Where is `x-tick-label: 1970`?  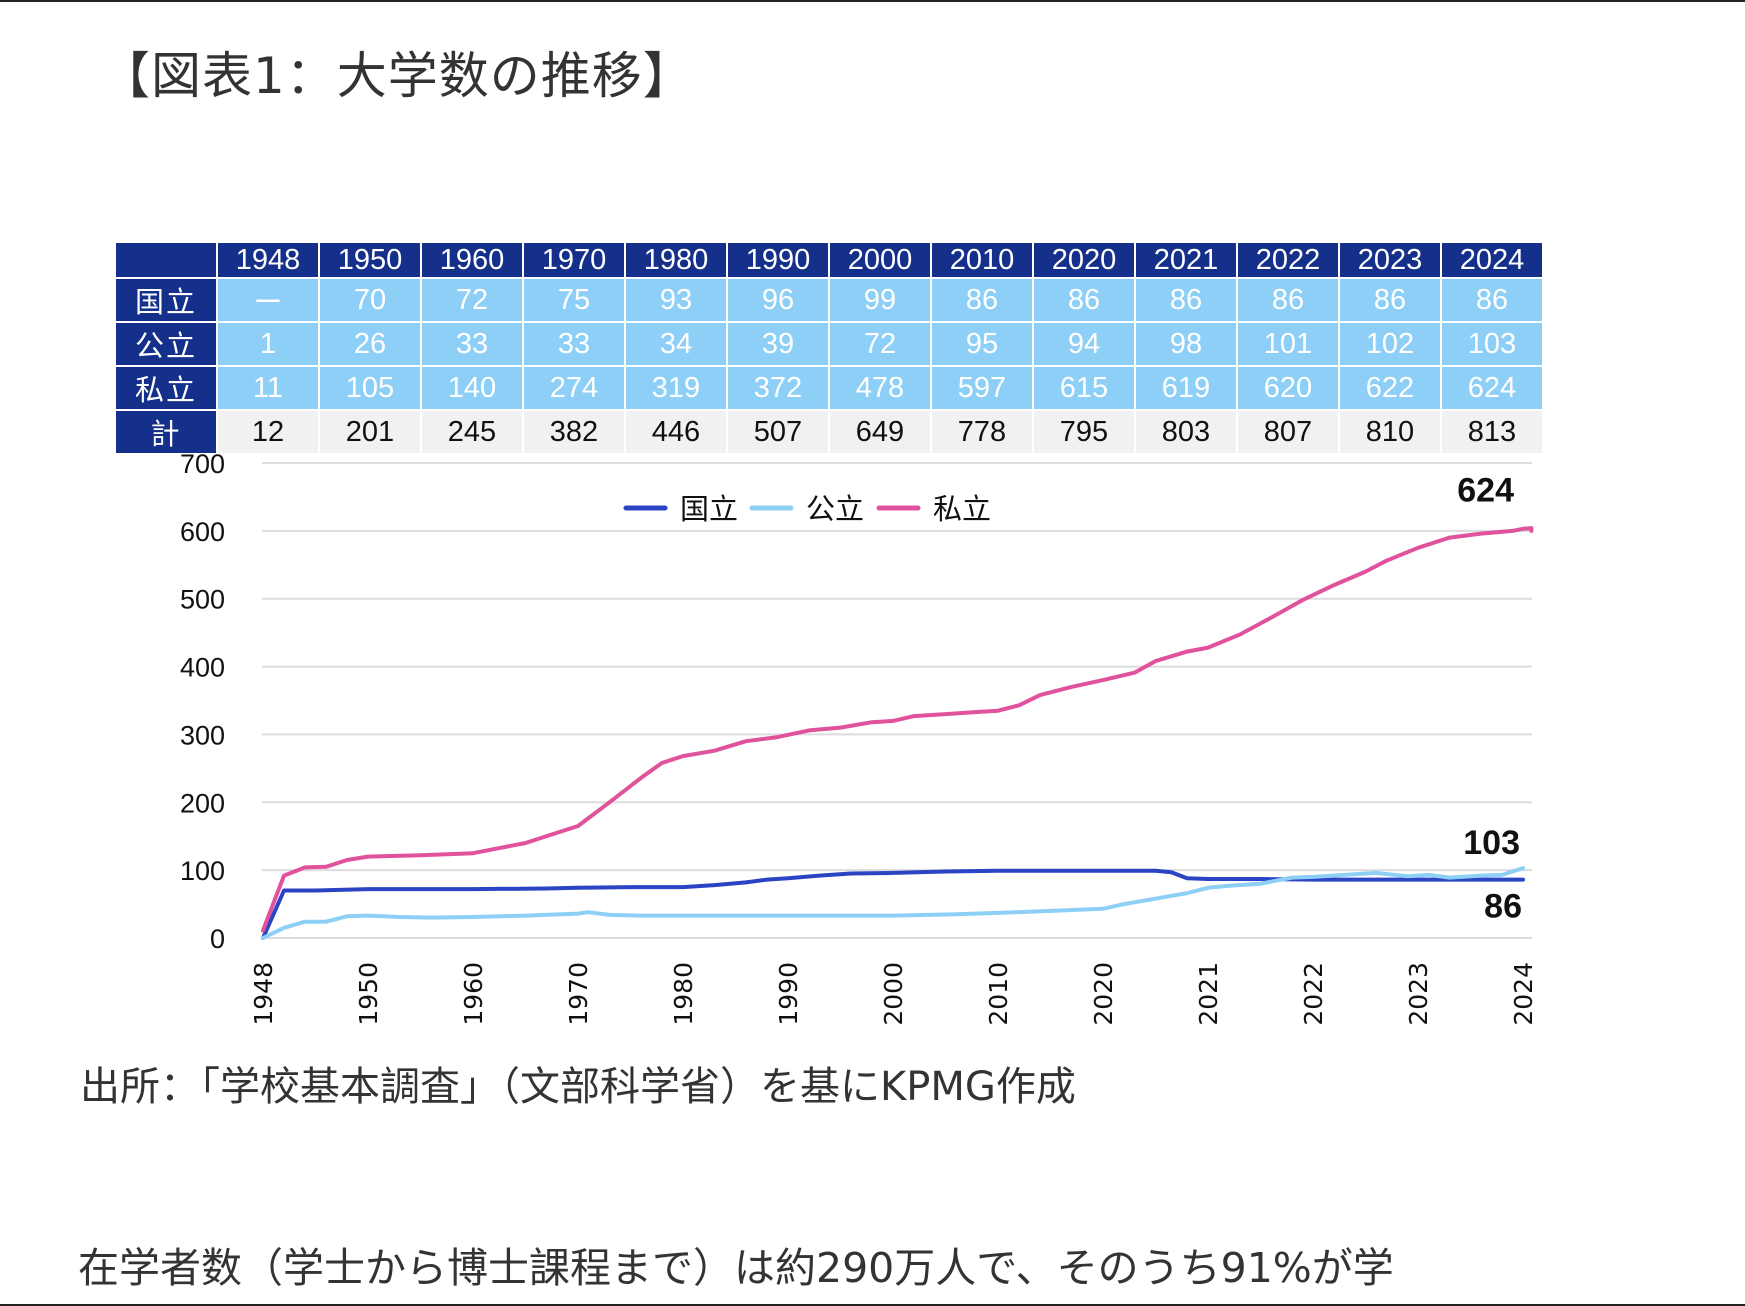
x-tick-label: 1970 is located at coordinates (578, 994).